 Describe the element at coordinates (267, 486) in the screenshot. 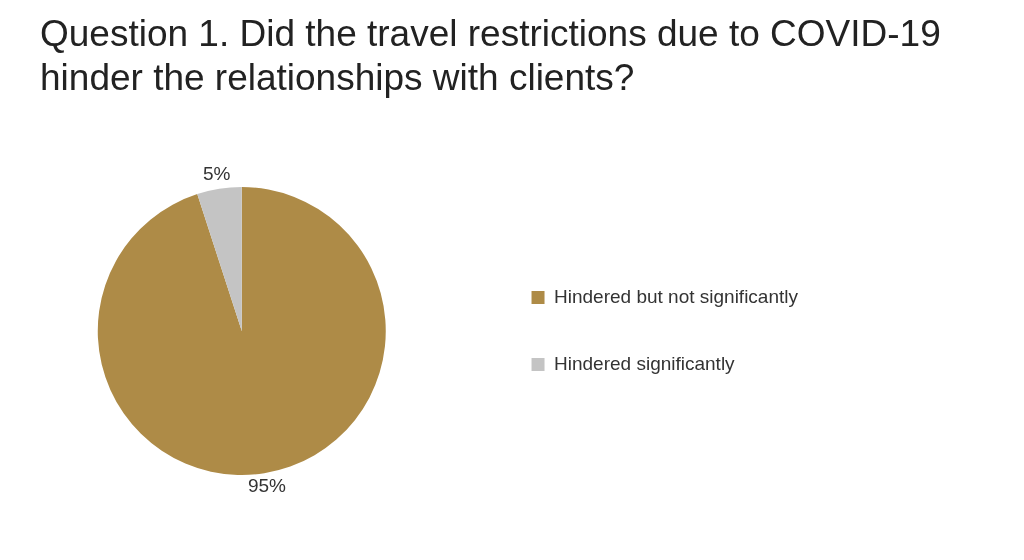

I see `data-label: 95%` at that location.